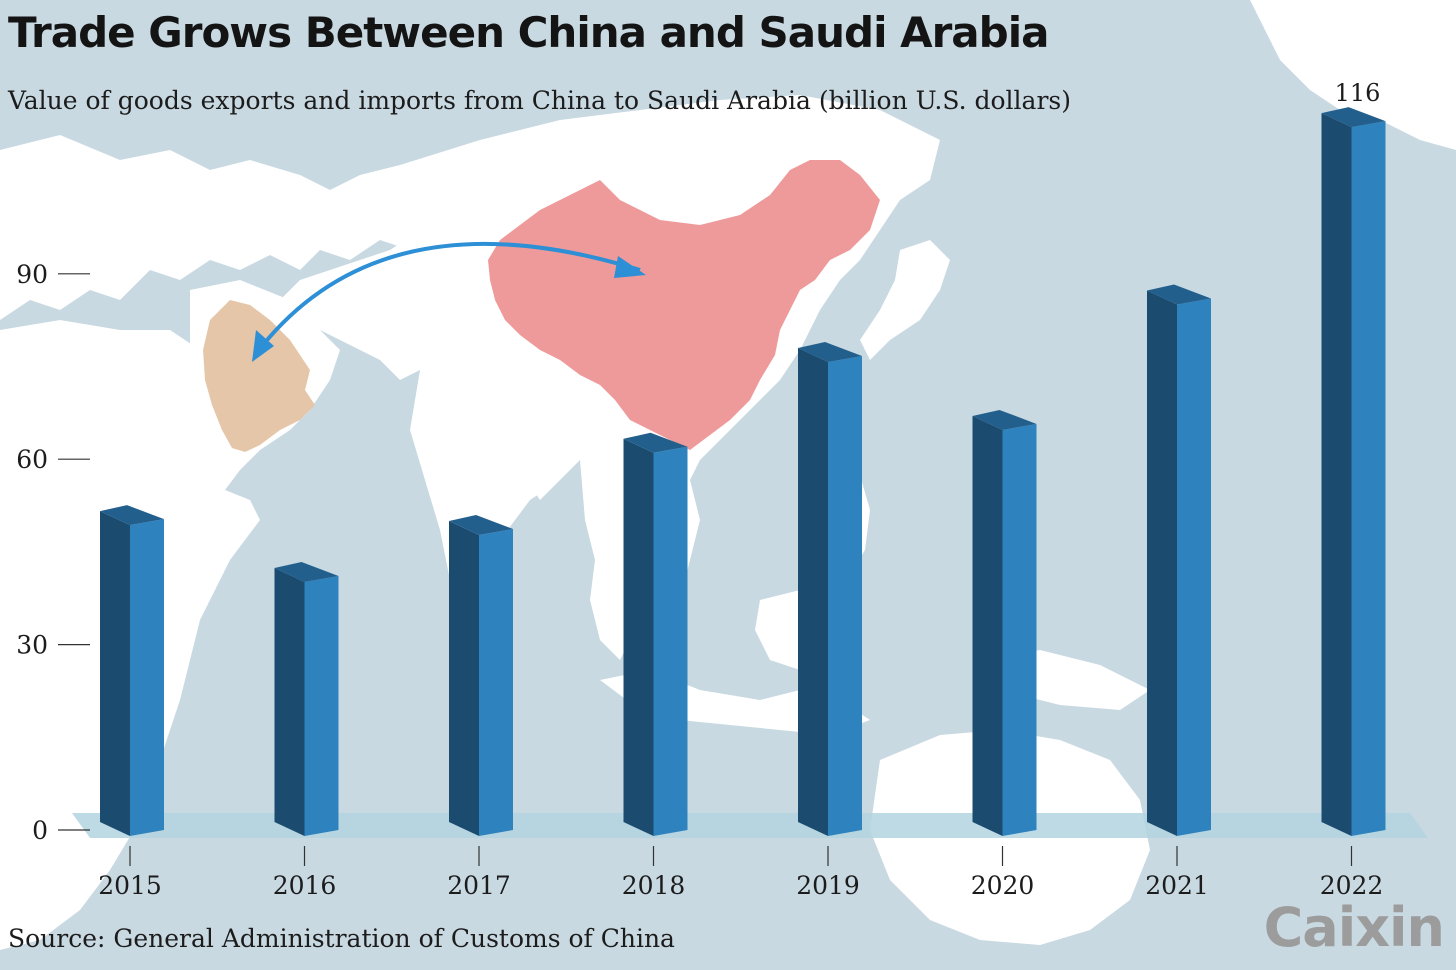 This screenshot has height=970, width=1456. I want to click on bar-2019, so click(830, 588).